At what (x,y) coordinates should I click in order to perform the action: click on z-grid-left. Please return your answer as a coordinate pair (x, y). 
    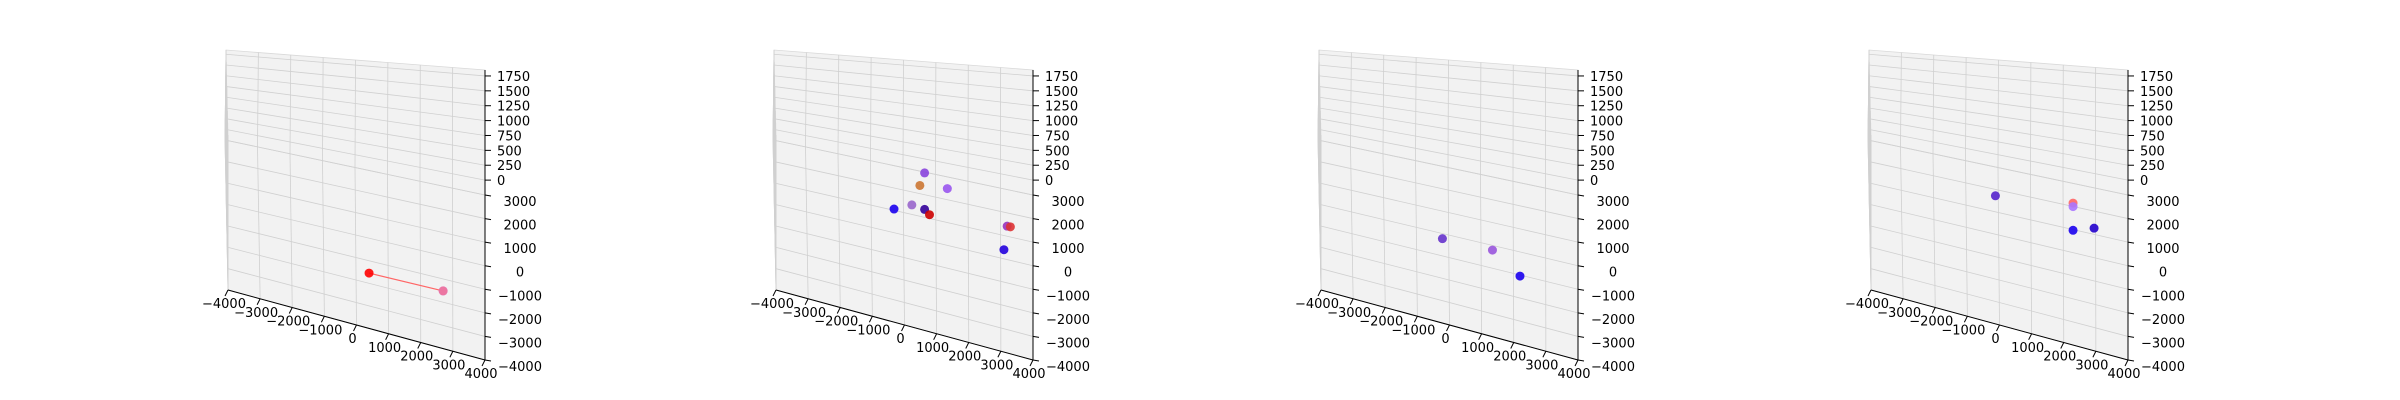
    Looking at the image, I should click on (1870, 98).